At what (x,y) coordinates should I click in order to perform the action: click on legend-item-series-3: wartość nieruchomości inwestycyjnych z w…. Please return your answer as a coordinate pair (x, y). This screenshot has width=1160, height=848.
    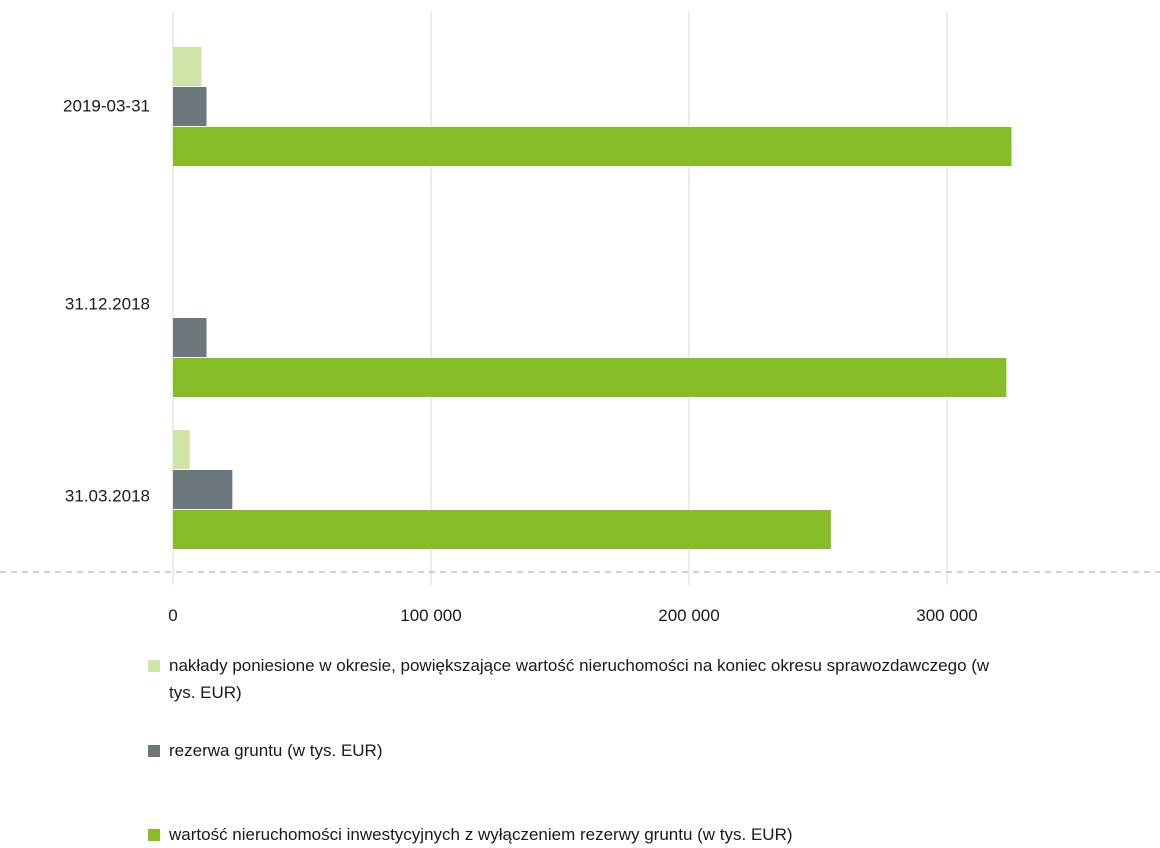
    Looking at the image, I should click on (578, 836).